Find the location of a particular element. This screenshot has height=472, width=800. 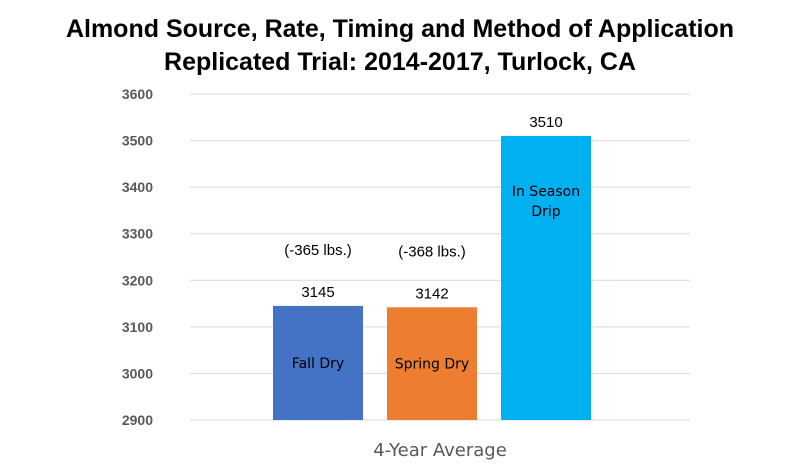

bar-inner-label: Spring Dry is located at coordinates (432, 365).